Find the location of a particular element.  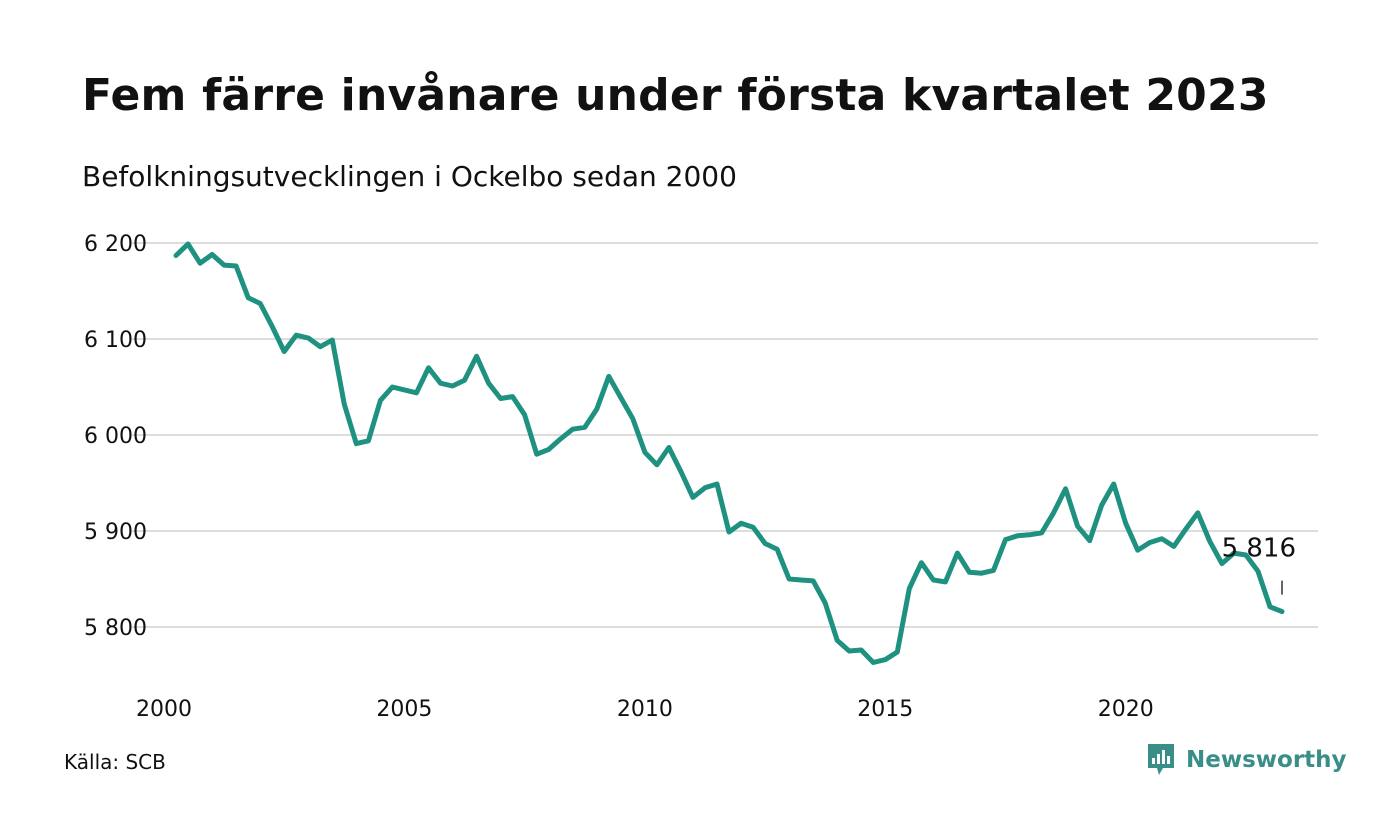

x-tick-label: 2010 is located at coordinates (645, 709).